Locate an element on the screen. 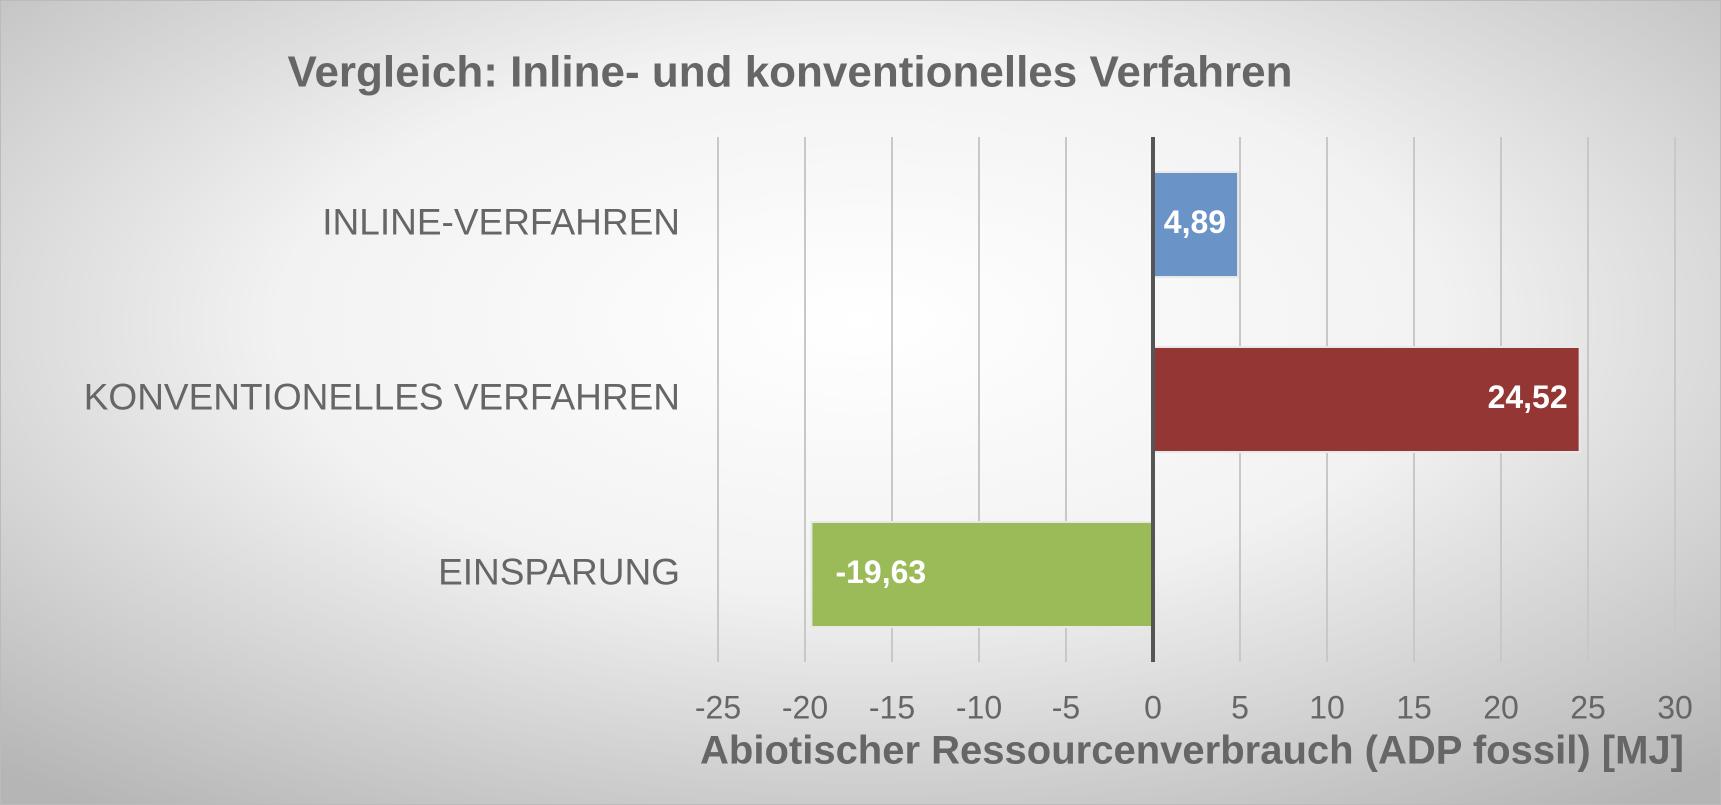 This screenshot has width=1721, height=805. y-tick-label: INLINE-VERFAHREN is located at coordinates (501, 221).